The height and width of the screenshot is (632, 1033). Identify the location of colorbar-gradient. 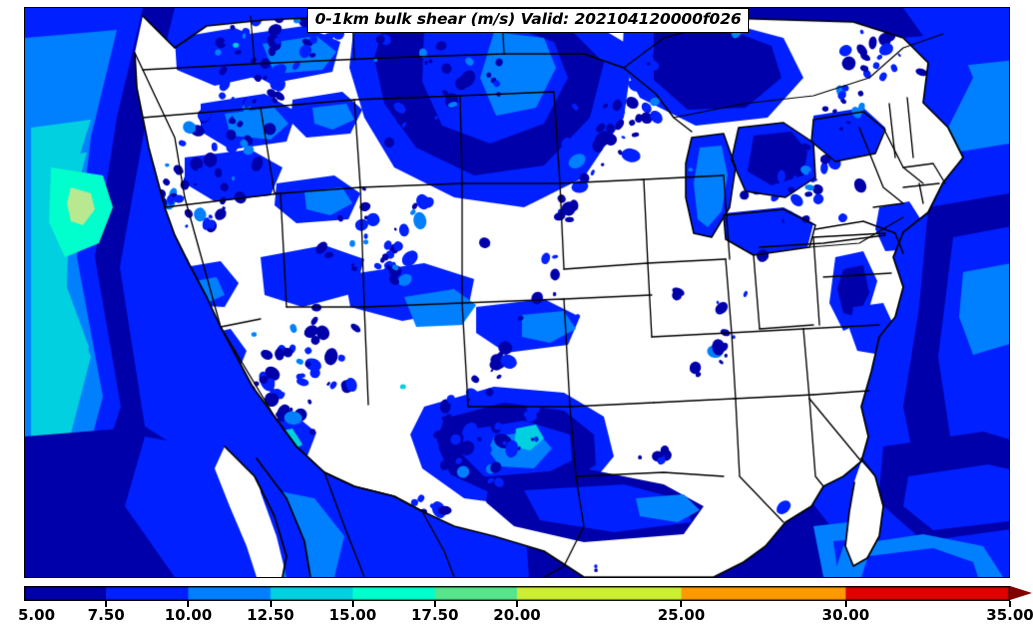
(517, 593).